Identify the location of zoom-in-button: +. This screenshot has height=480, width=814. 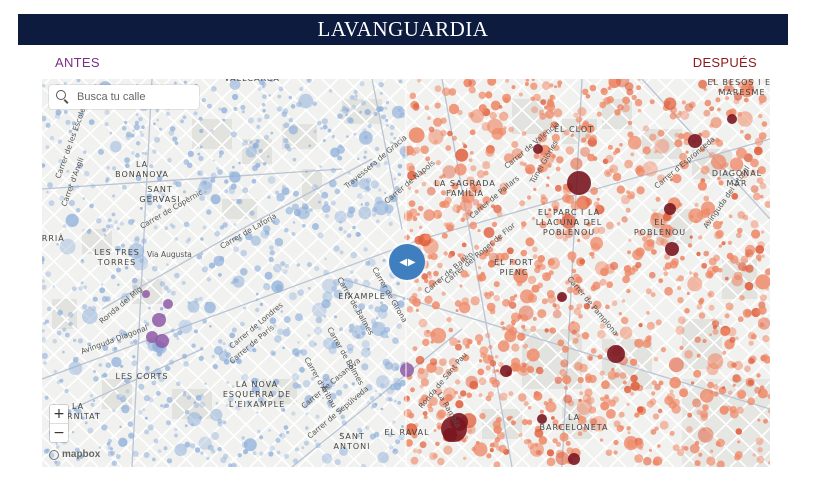
(59, 414).